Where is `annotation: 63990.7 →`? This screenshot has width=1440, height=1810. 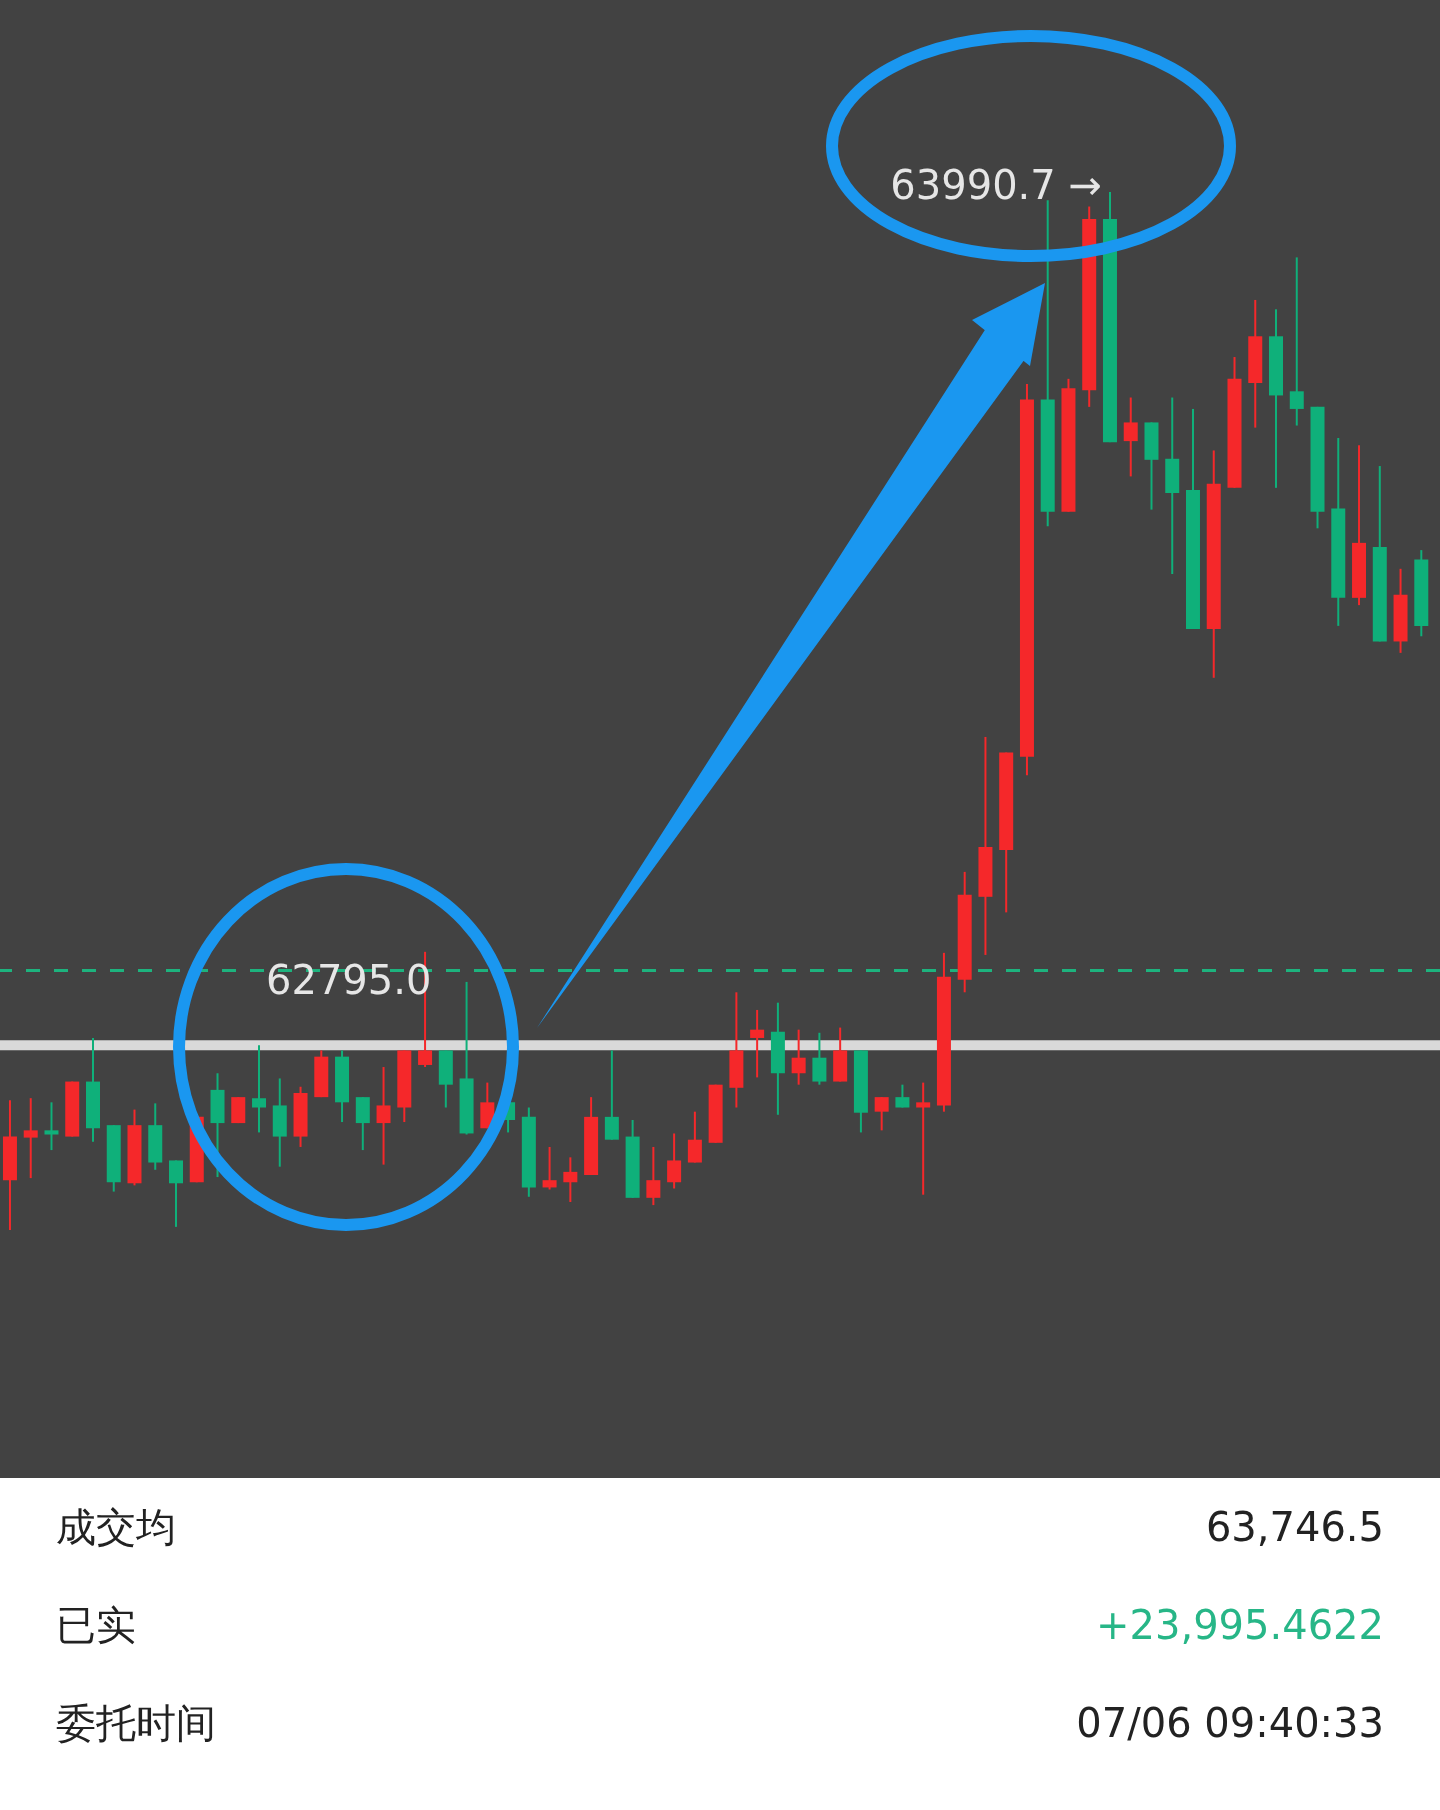 annotation: 63990.7 → is located at coordinates (996, 185).